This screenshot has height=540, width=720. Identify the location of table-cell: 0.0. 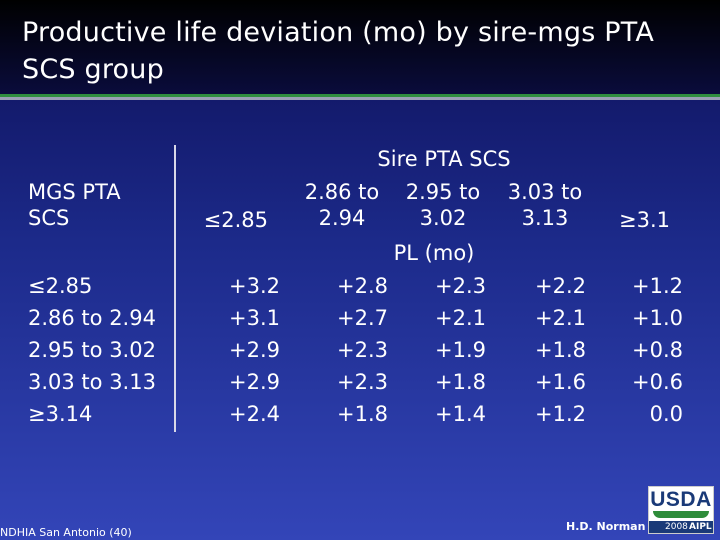
(666, 414).